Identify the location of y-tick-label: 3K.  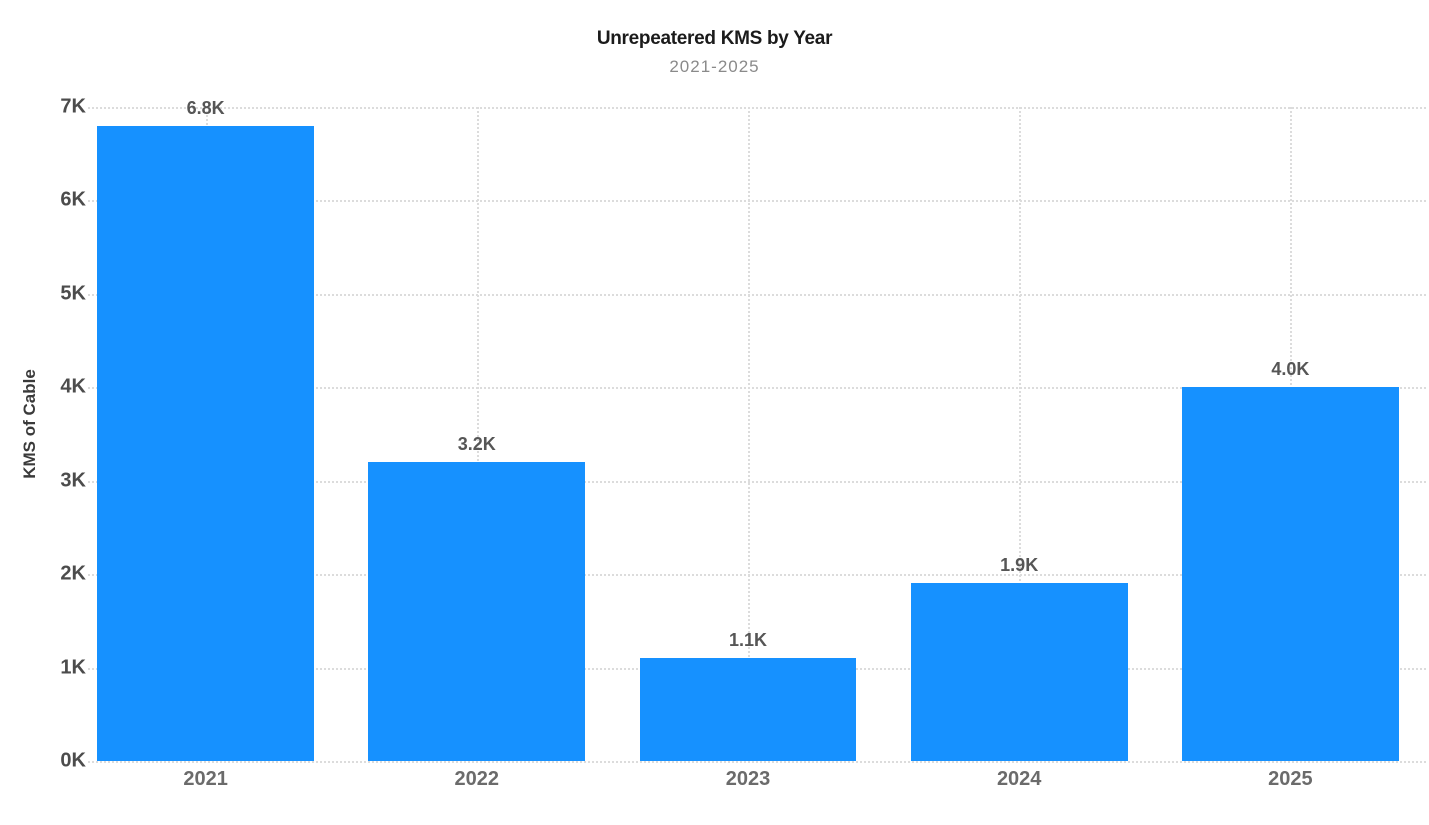
(73, 480).